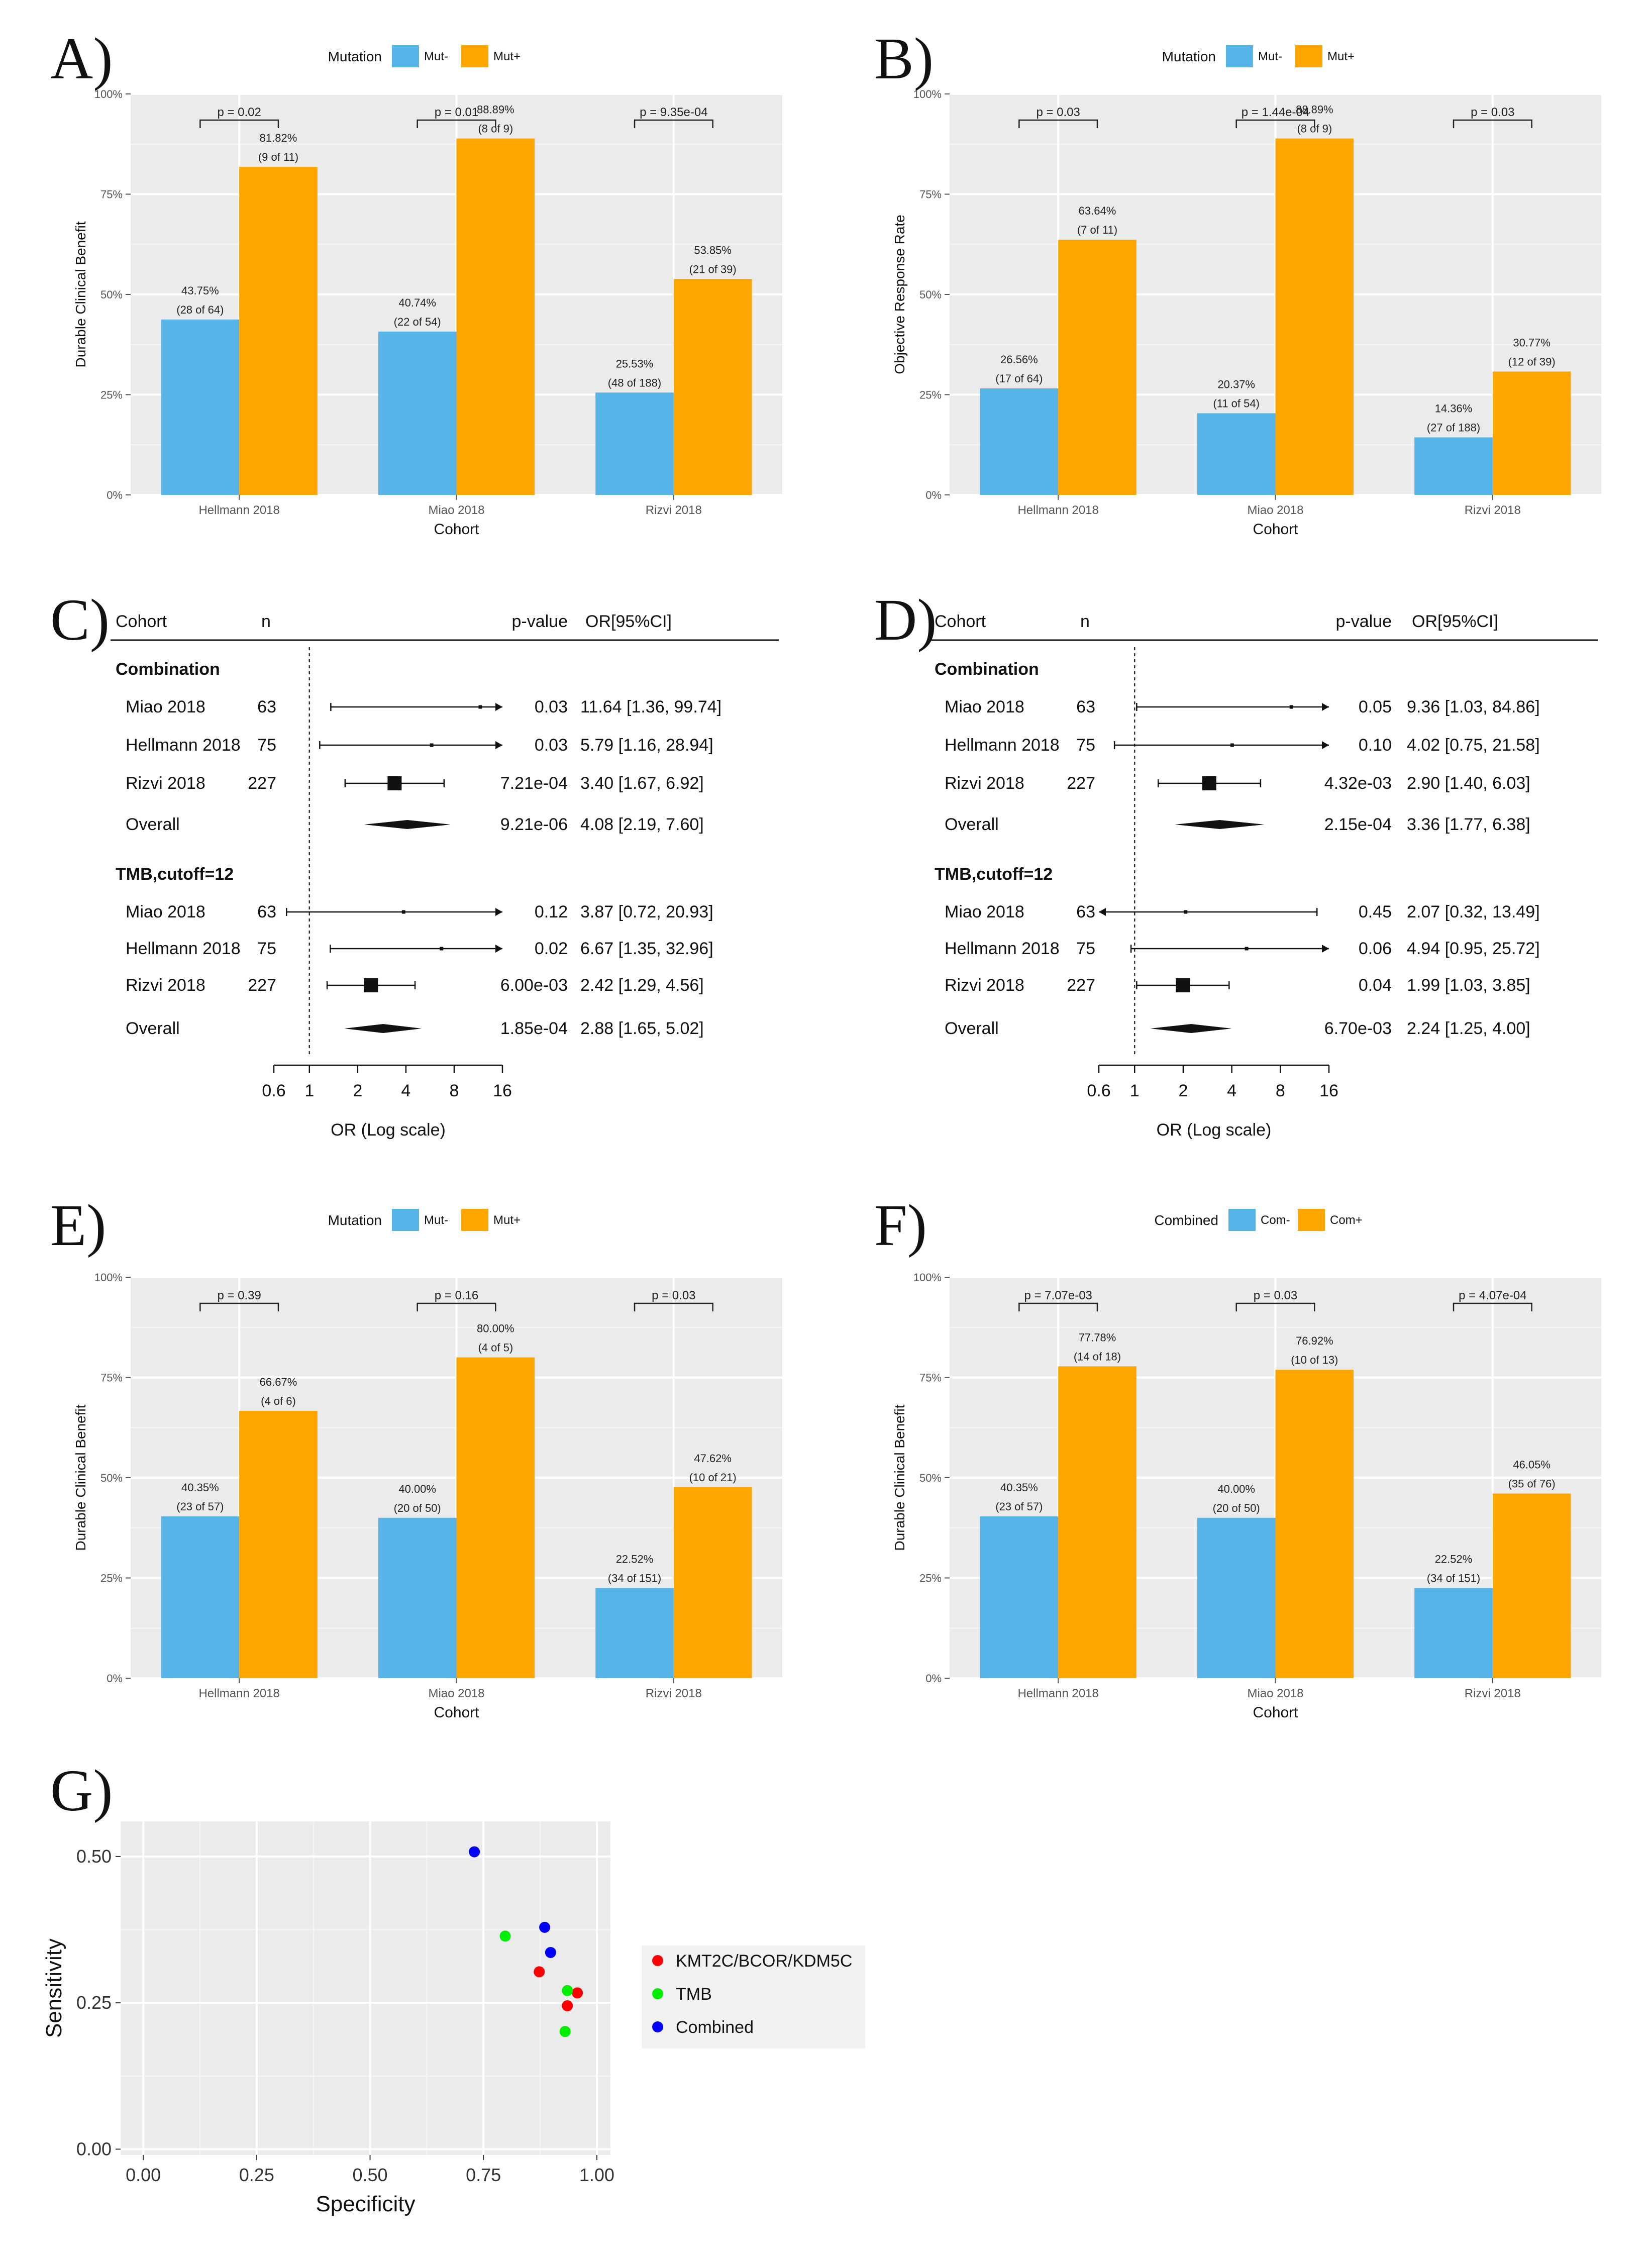 The width and height of the screenshot is (1652, 2255). What do you see at coordinates (1492, 1295) in the screenshot?
I see `chart-f-p-value-label: p = 4.07e-04` at bounding box center [1492, 1295].